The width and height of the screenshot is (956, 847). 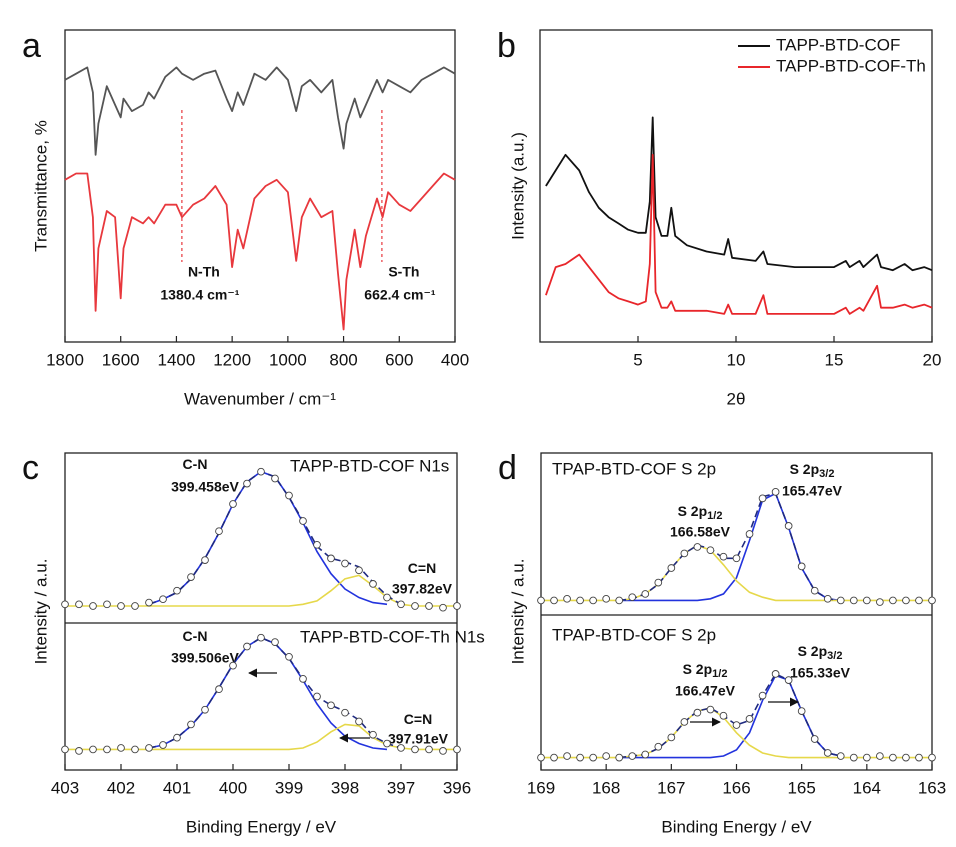 What do you see at coordinates (343, 359) in the screenshot?
I see `x-tick-label: 800` at bounding box center [343, 359].